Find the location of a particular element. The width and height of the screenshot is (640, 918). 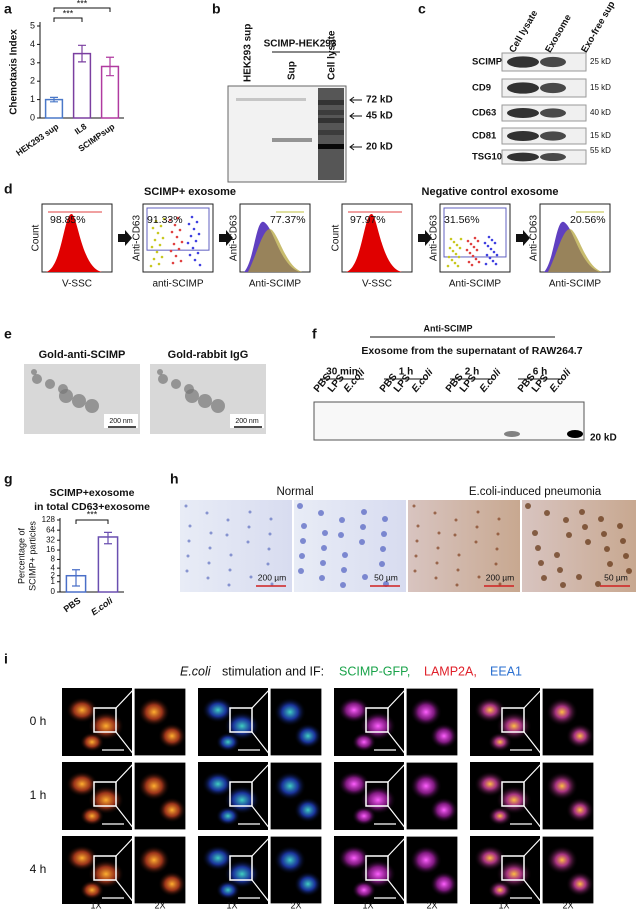

panel-label: e is located at coordinates (8, 334).